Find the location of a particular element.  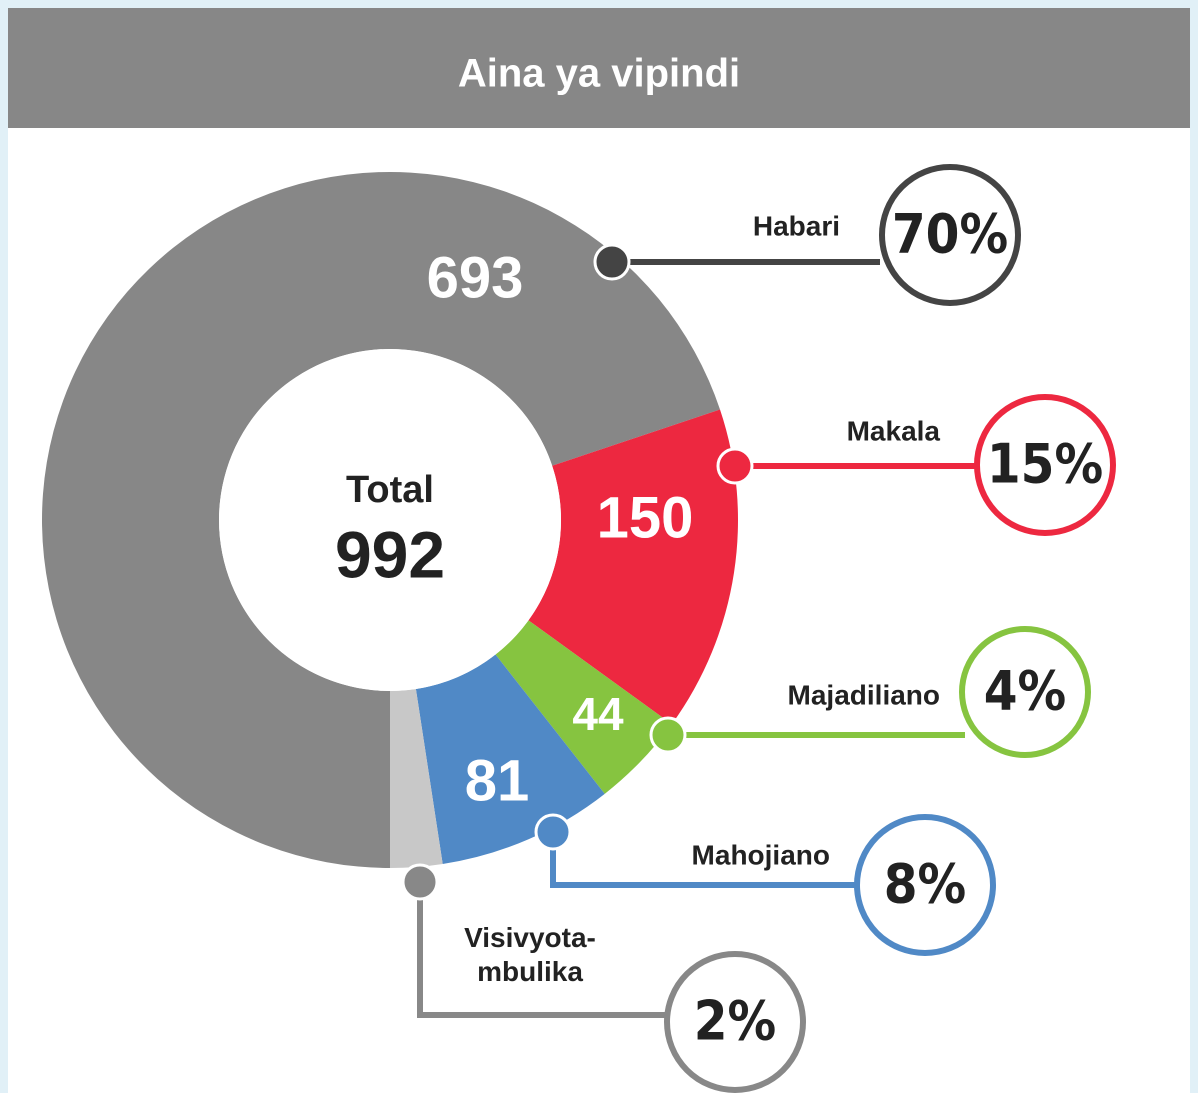

percent-label: 2% is located at coordinates (735, 1021).